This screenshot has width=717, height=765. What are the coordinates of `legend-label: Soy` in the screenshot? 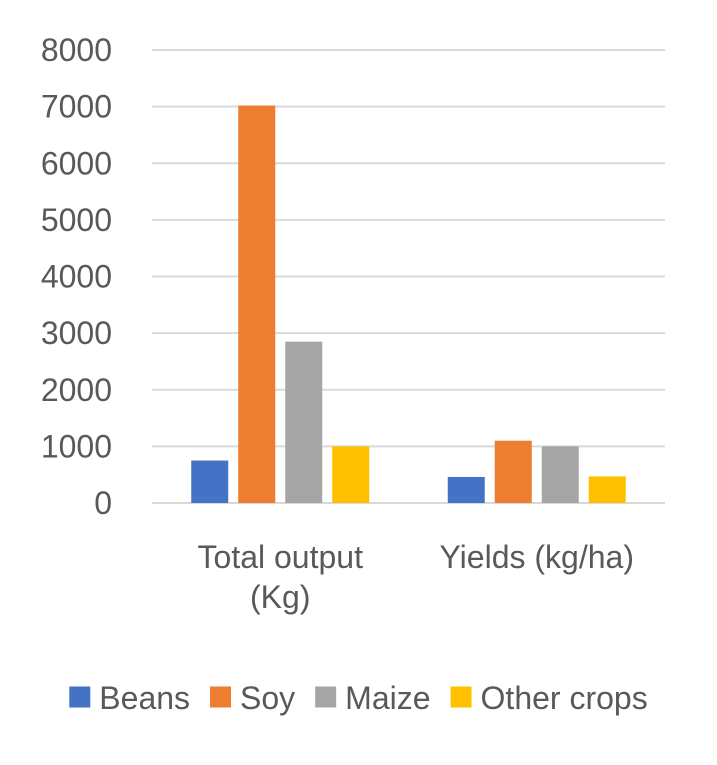 It's located at (267, 698).